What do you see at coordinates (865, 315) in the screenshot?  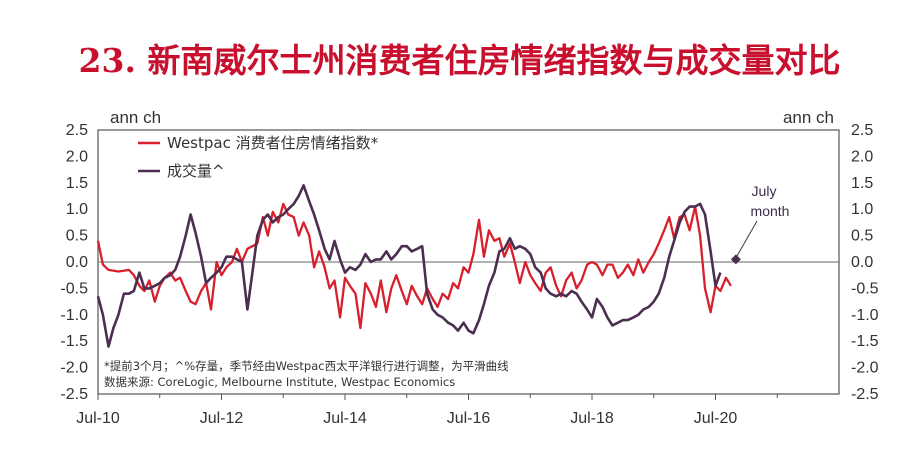 I see `right-y-tick-label: -1.0` at bounding box center [865, 315].